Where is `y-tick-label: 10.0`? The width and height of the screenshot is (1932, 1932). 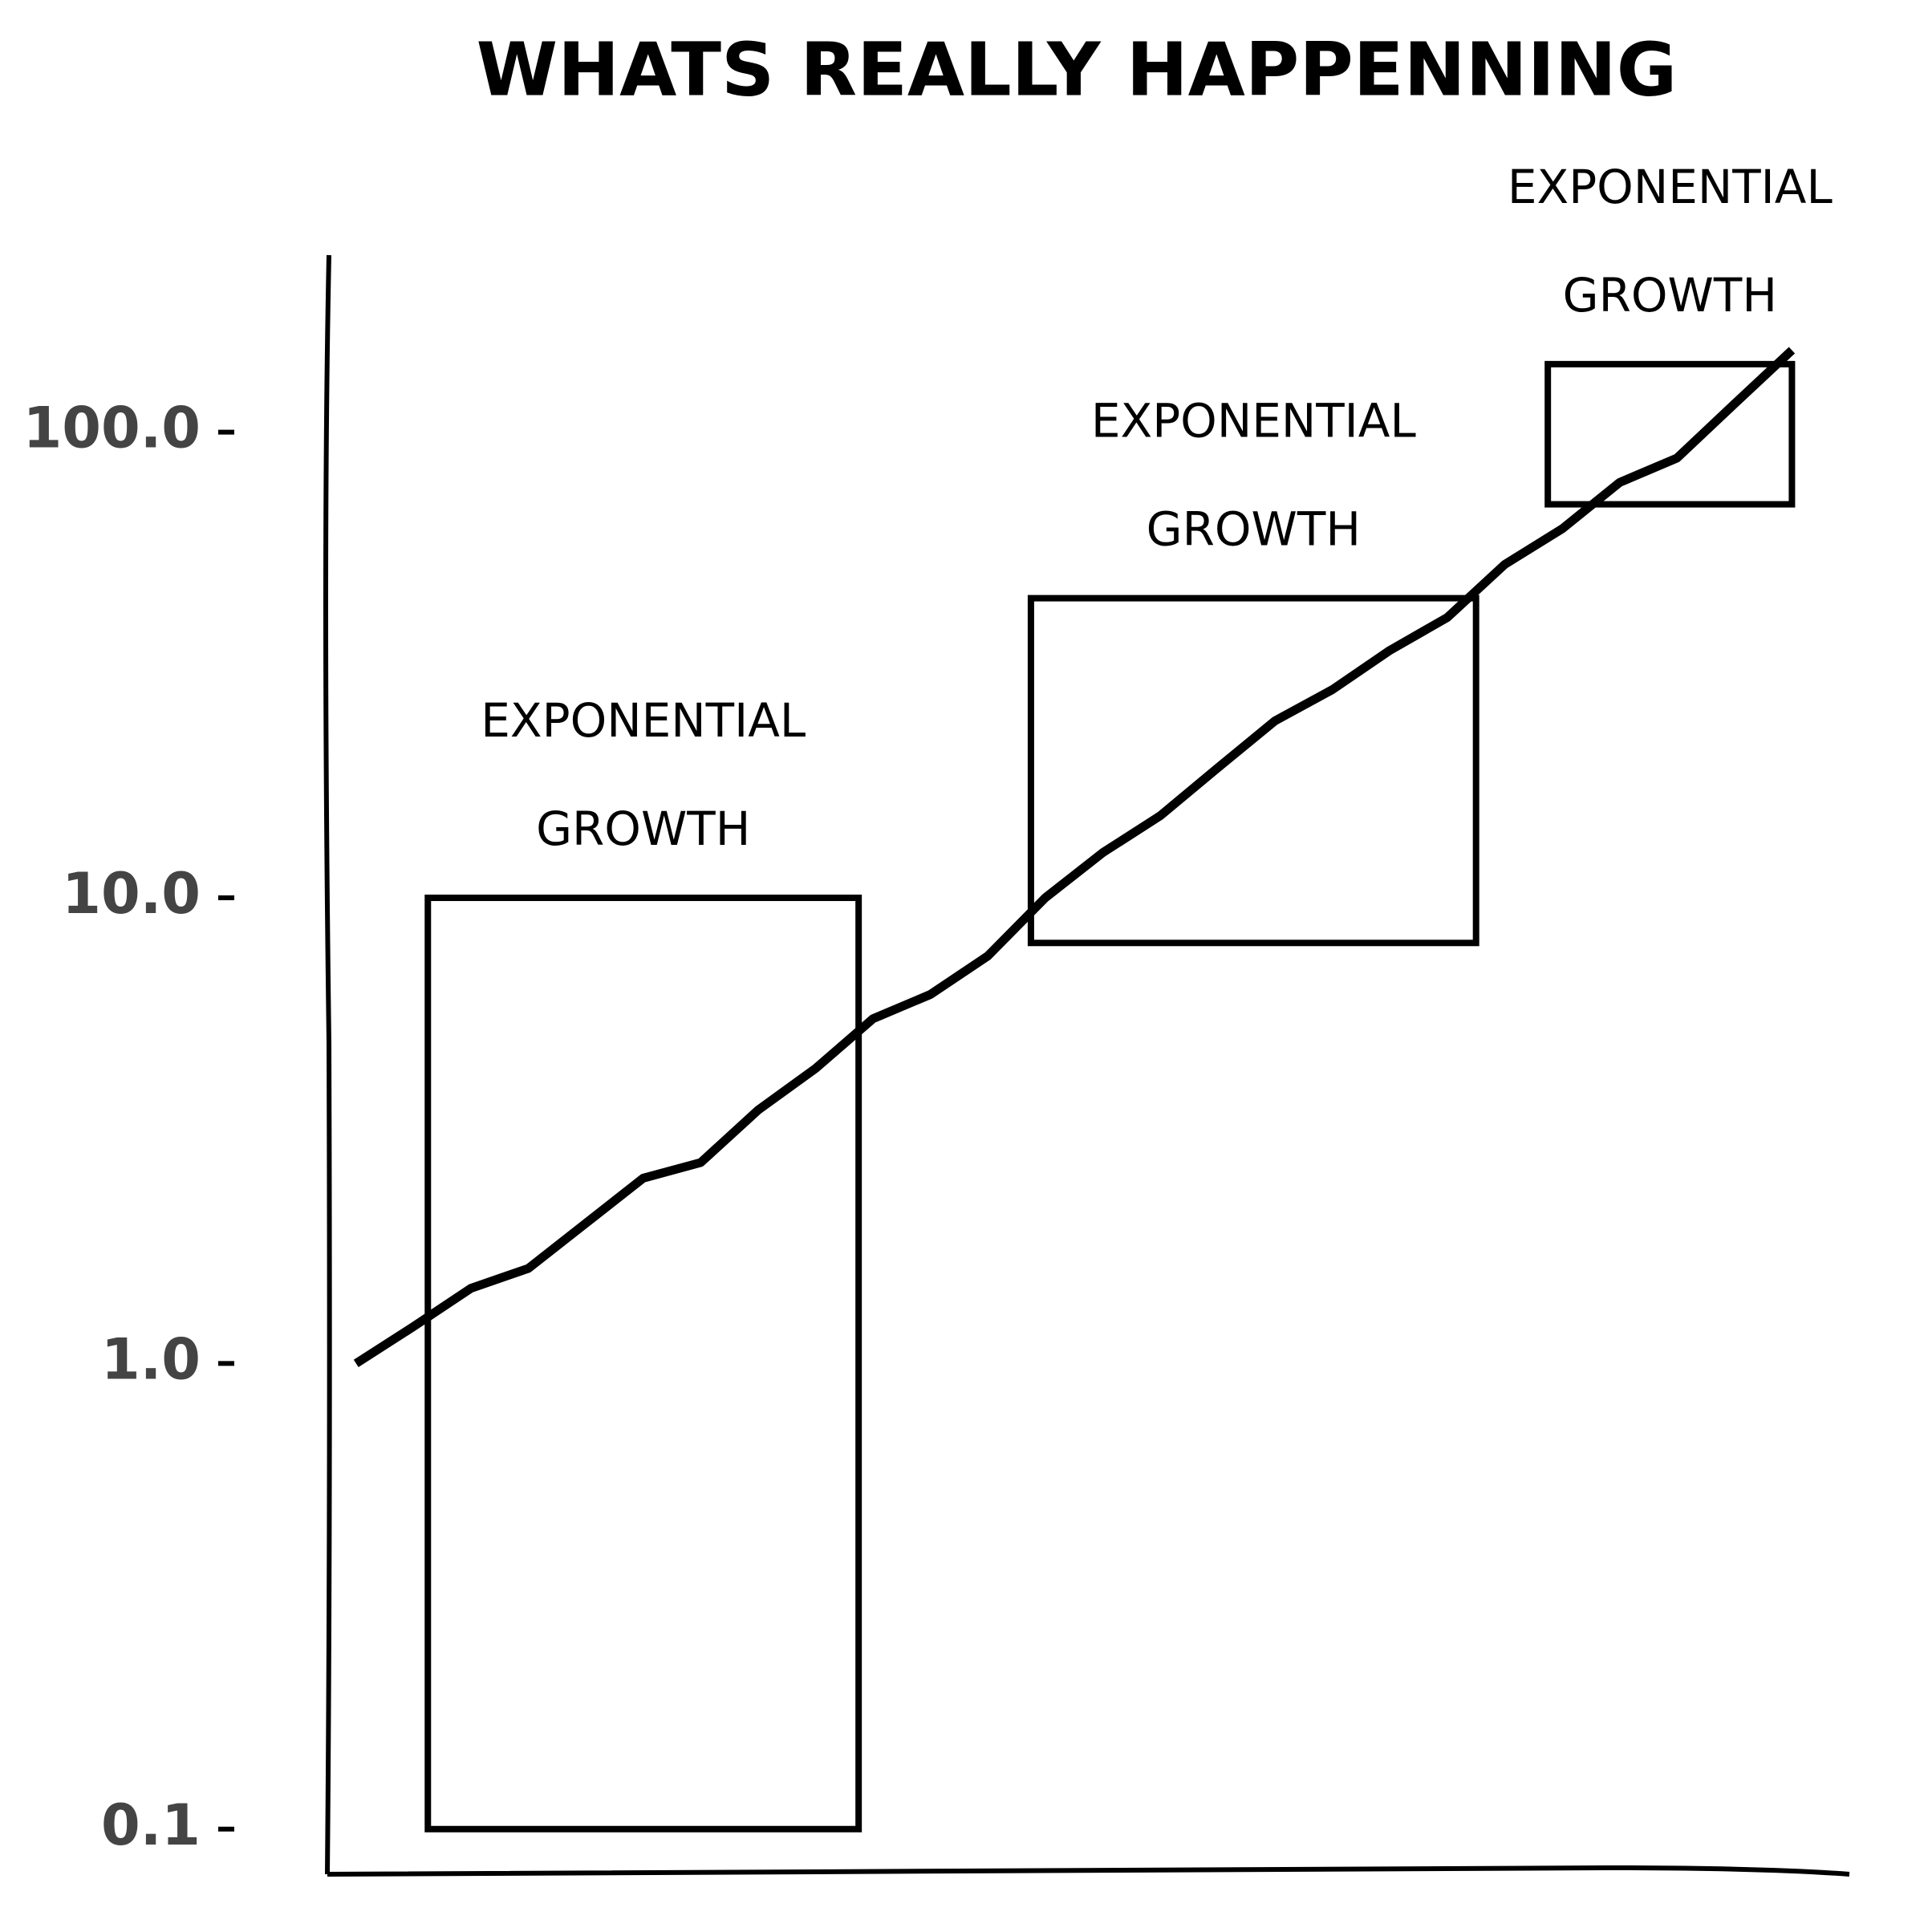
y-tick-label: 10.0 is located at coordinates (131, 894).